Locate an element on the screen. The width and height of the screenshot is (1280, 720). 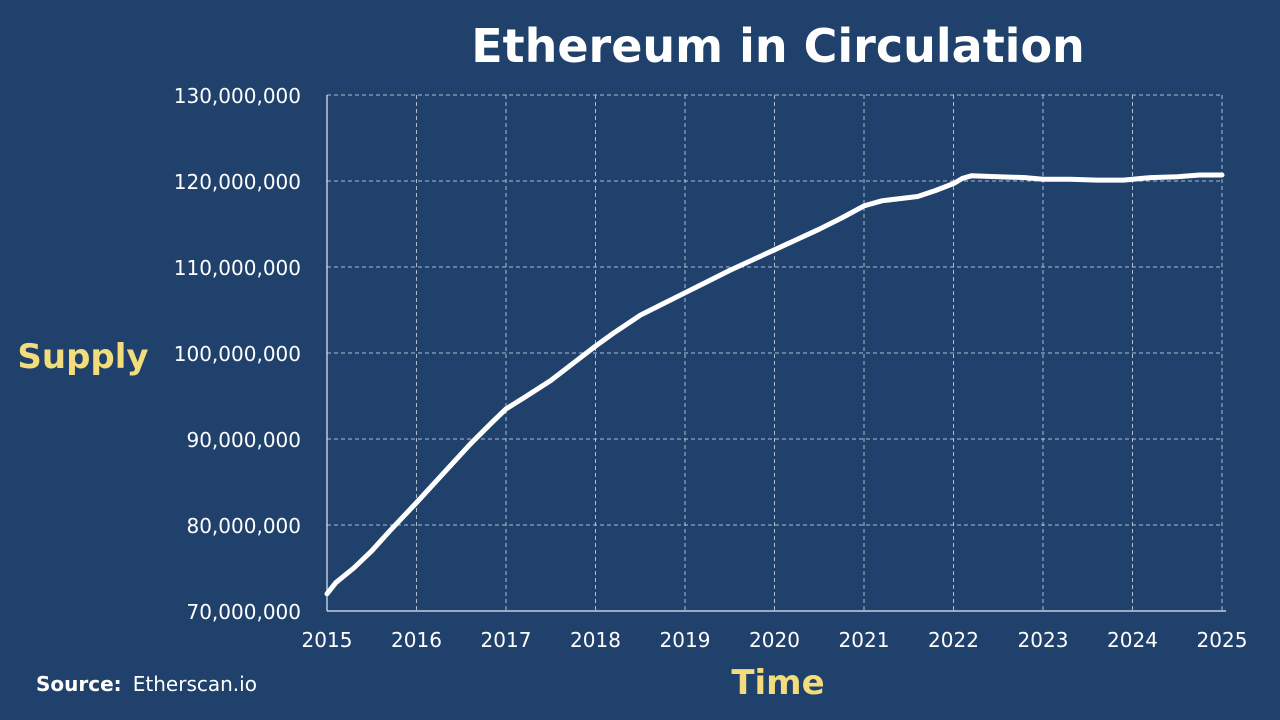
x-tick-label: 2019 is located at coordinates (685, 640).